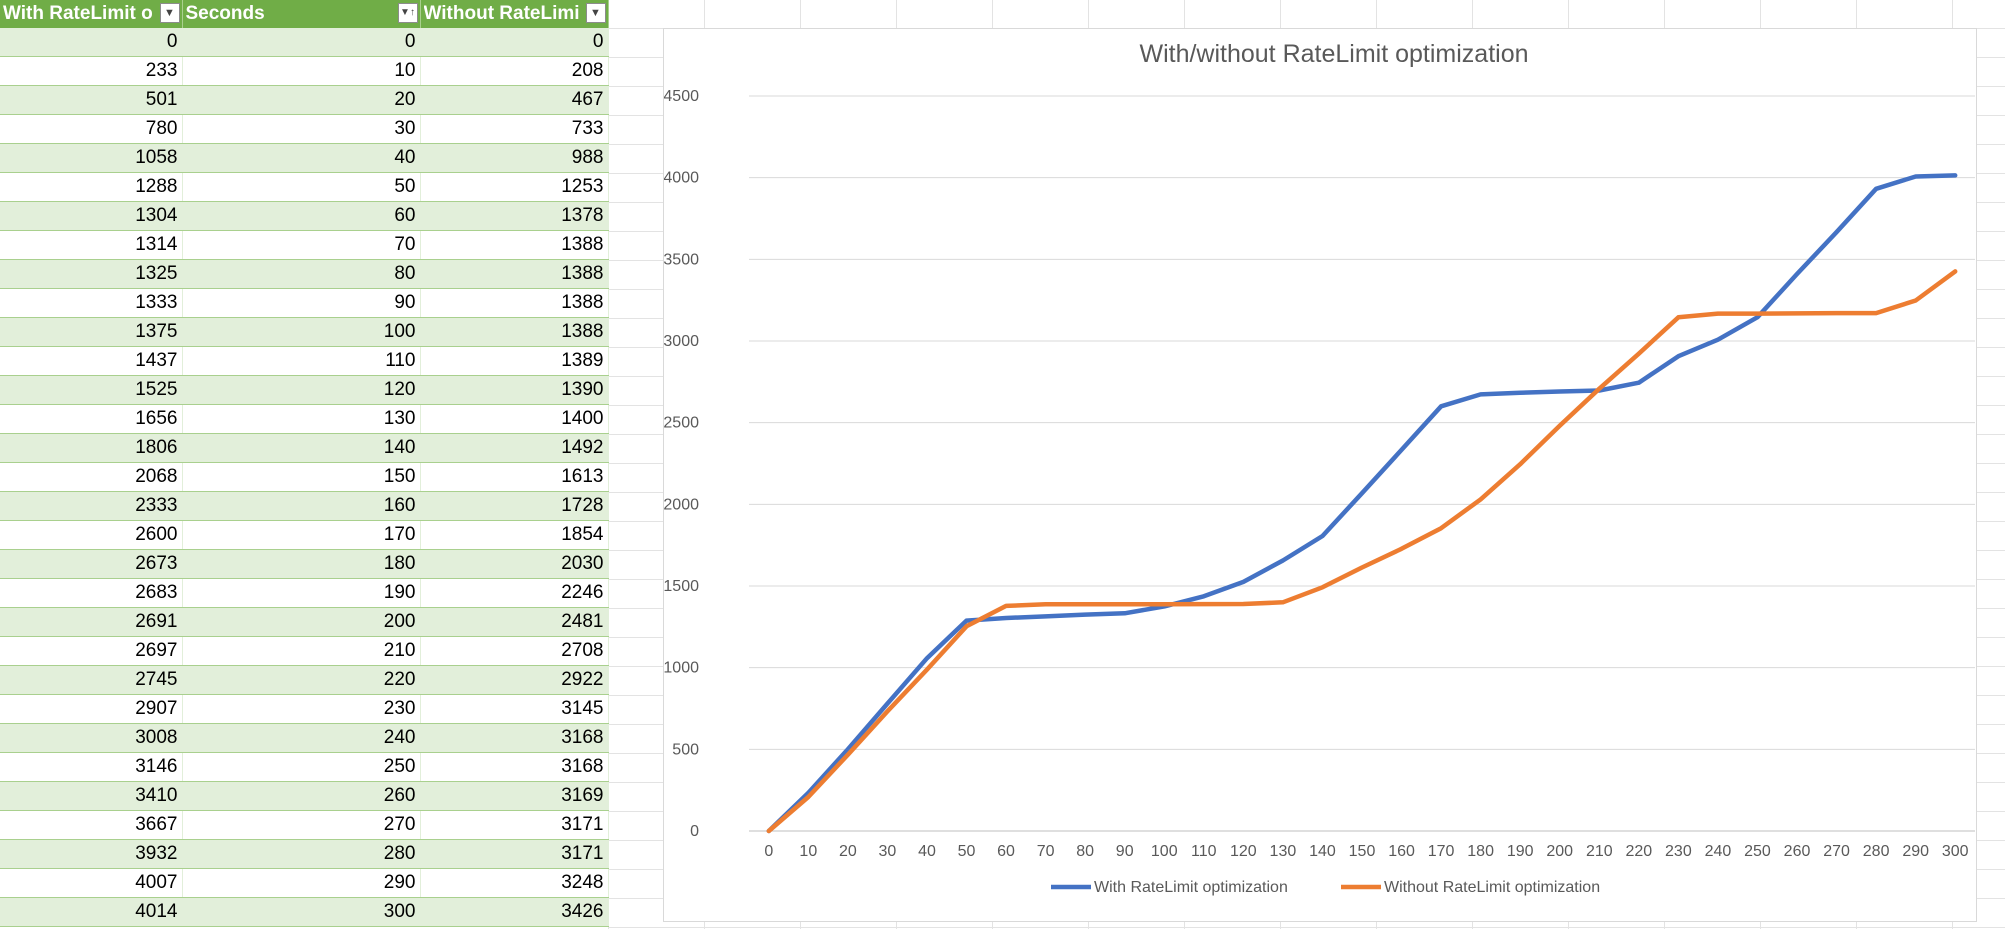 The image size is (2005, 929). What do you see at coordinates (91, 390) in the screenshot?
I see `table-cell: 1525` at bounding box center [91, 390].